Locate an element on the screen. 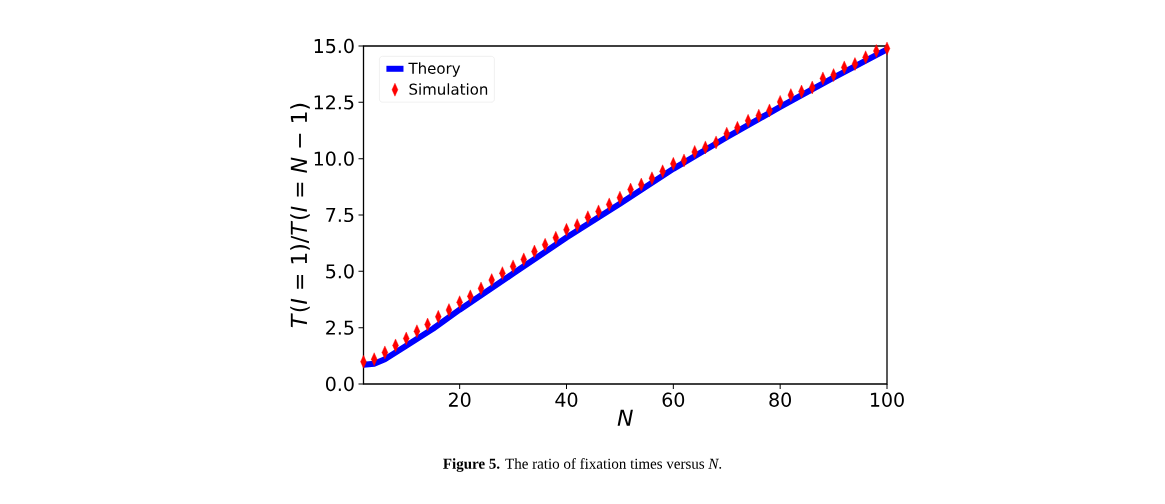 The image size is (1165, 504). legend-label: Simulation is located at coordinates (448, 89).